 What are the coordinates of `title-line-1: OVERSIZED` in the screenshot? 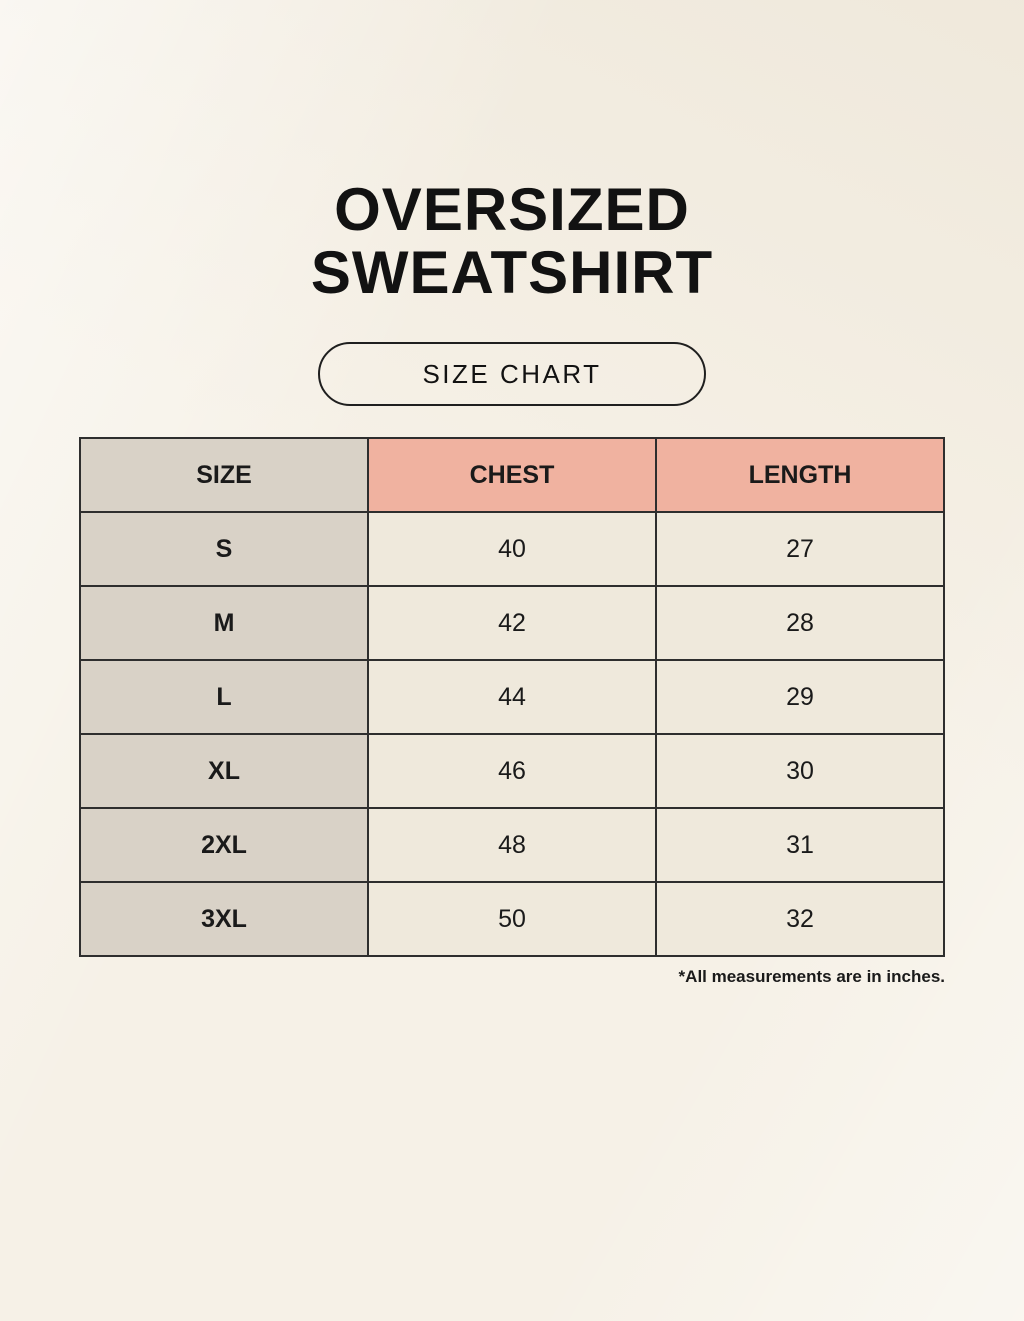 It's located at (512, 209).